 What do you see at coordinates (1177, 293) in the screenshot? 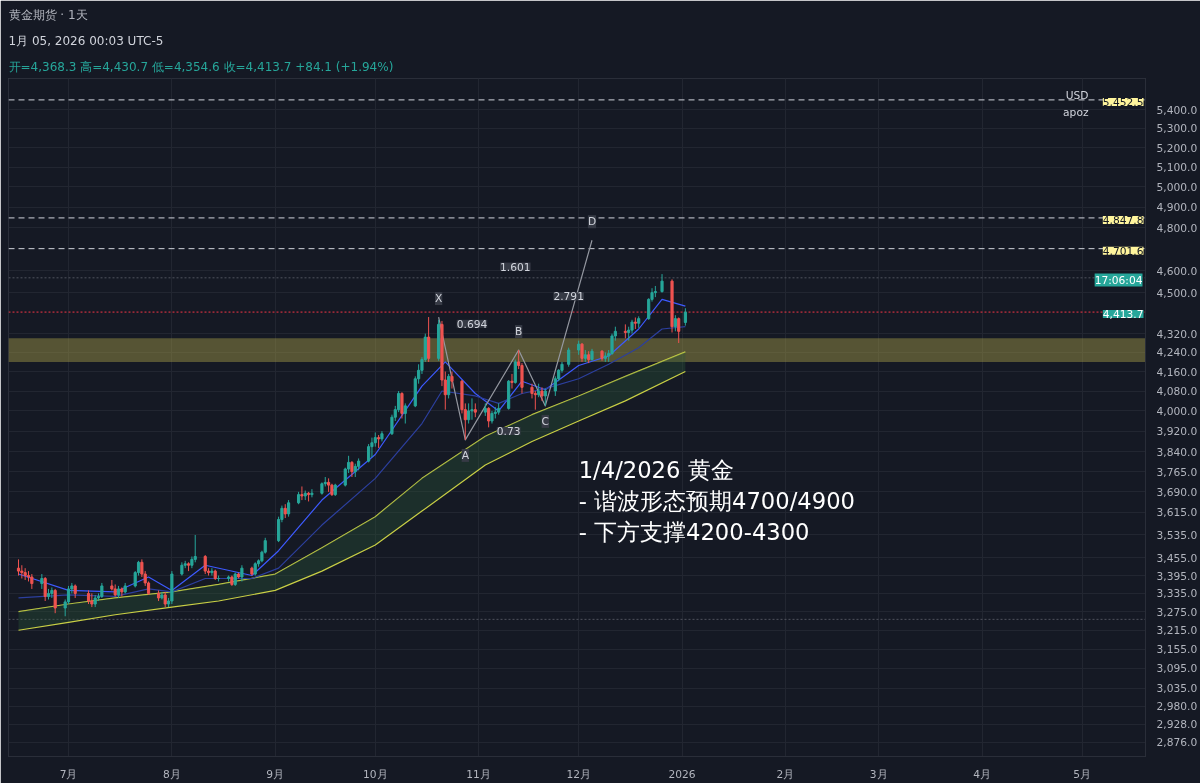
I see `y-tick-label: 4,500.0` at bounding box center [1177, 293].